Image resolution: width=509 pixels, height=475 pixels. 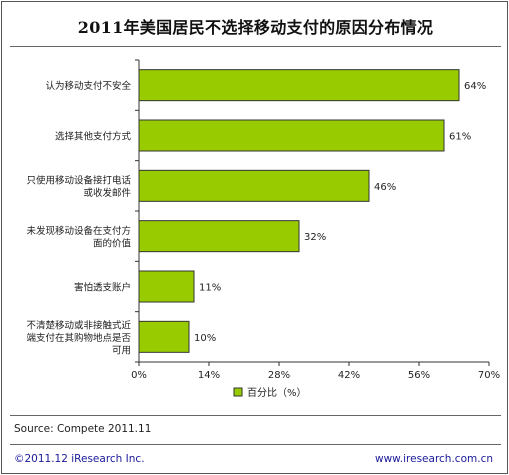 What do you see at coordinates (205, 338) in the screenshot?
I see `data-label: 10%` at bounding box center [205, 338].